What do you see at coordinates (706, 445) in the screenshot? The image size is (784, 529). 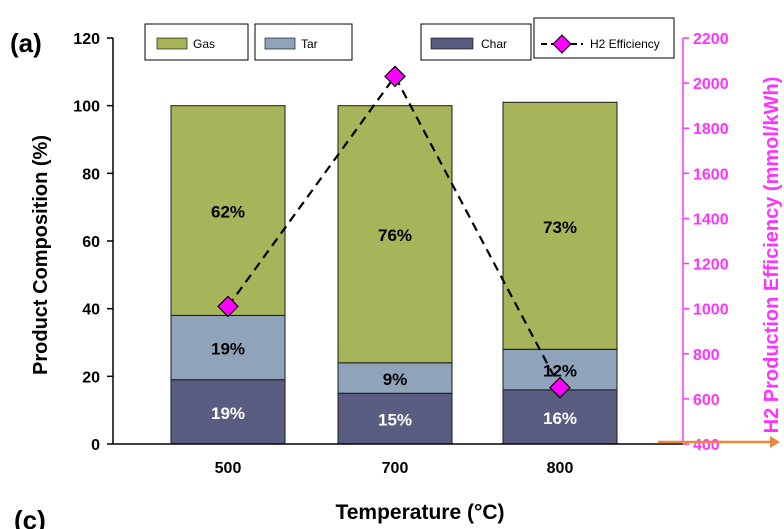 I see `right-y-tick-label: 400` at bounding box center [706, 445].